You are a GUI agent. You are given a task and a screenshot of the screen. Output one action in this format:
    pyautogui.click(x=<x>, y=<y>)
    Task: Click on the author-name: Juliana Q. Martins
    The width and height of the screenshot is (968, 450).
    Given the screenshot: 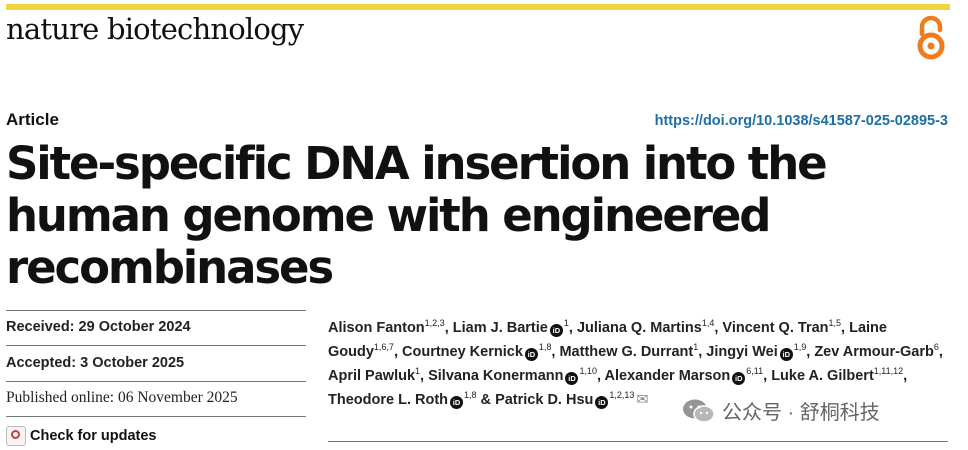 What is the action you would take?
    pyautogui.click(x=639, y=328)
    